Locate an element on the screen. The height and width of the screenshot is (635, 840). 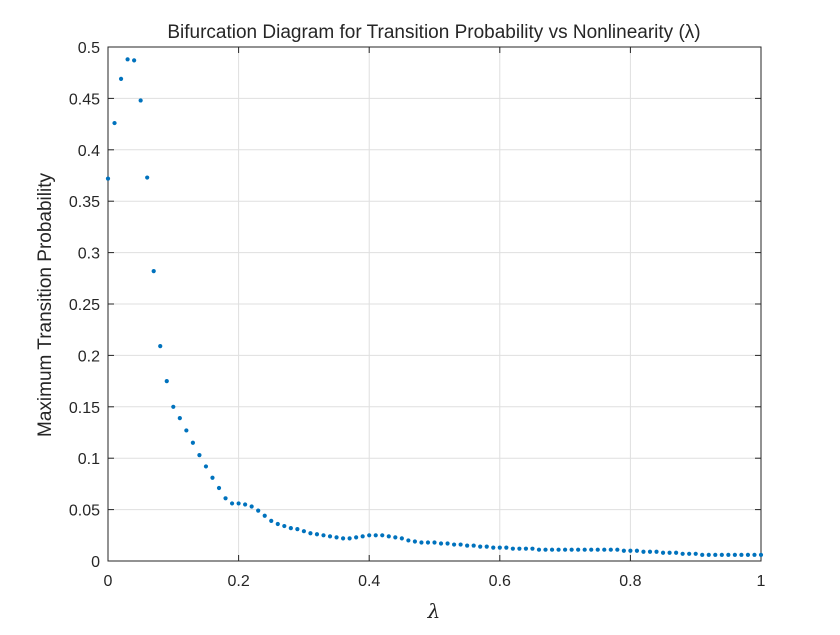
x-tick-label: 0.8 is located at coordinates (630, 581).